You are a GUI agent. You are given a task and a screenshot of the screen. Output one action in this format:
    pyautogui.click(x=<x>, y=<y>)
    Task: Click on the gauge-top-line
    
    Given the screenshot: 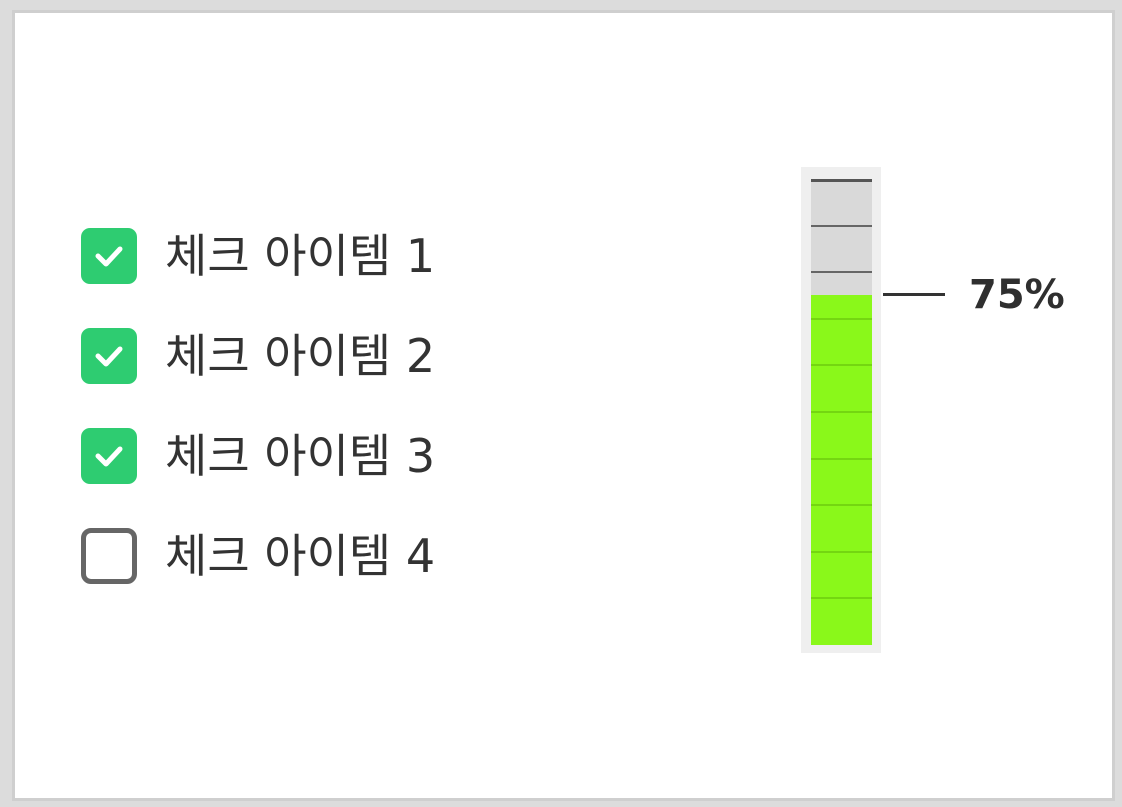 What is the action you would take?
    pyautogui.click(x=841, y=180)
    